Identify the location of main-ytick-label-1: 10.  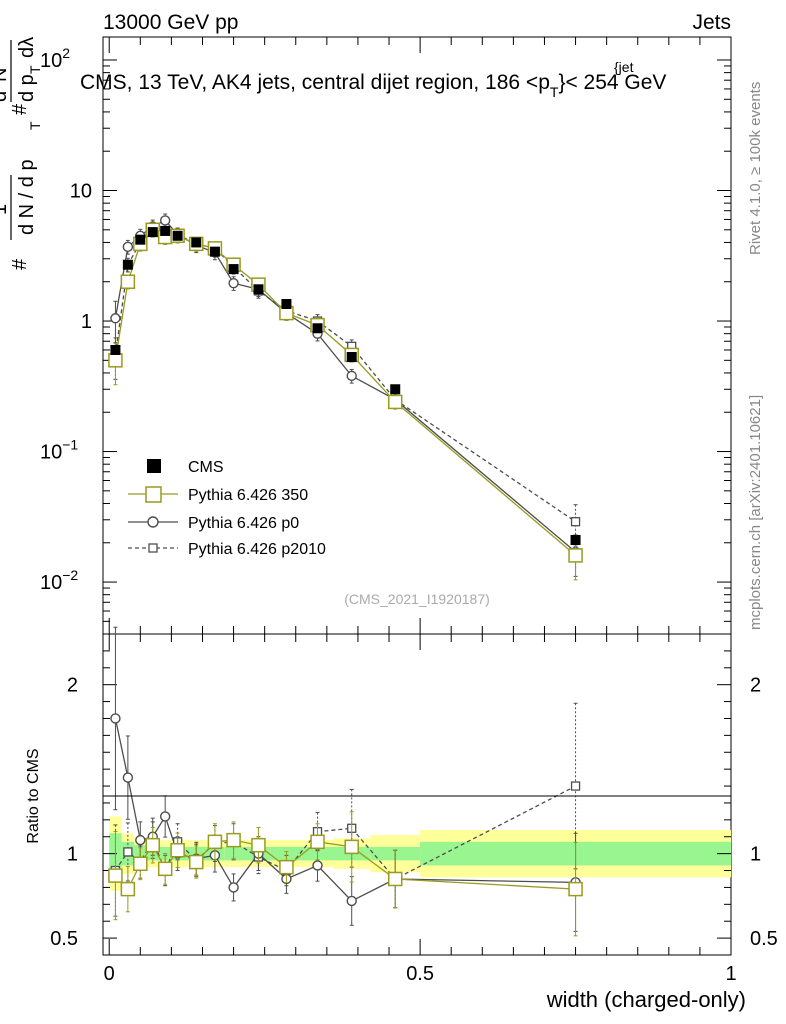
(81, 192).